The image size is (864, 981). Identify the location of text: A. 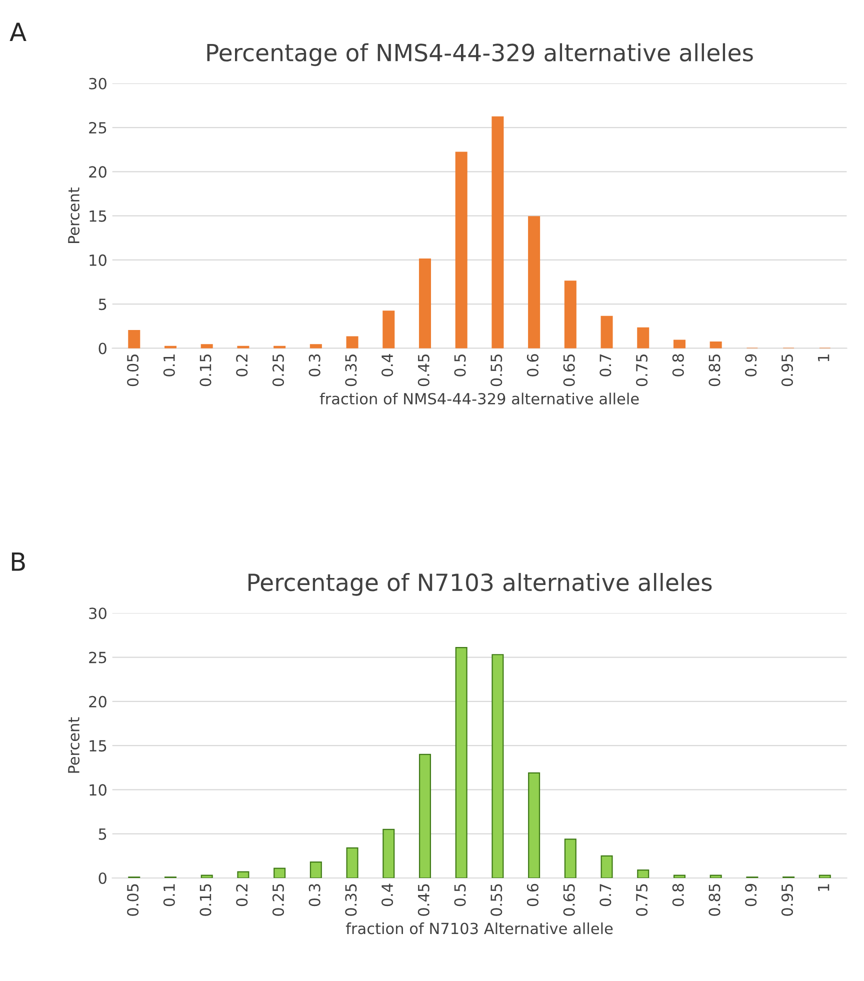
(18, 32).